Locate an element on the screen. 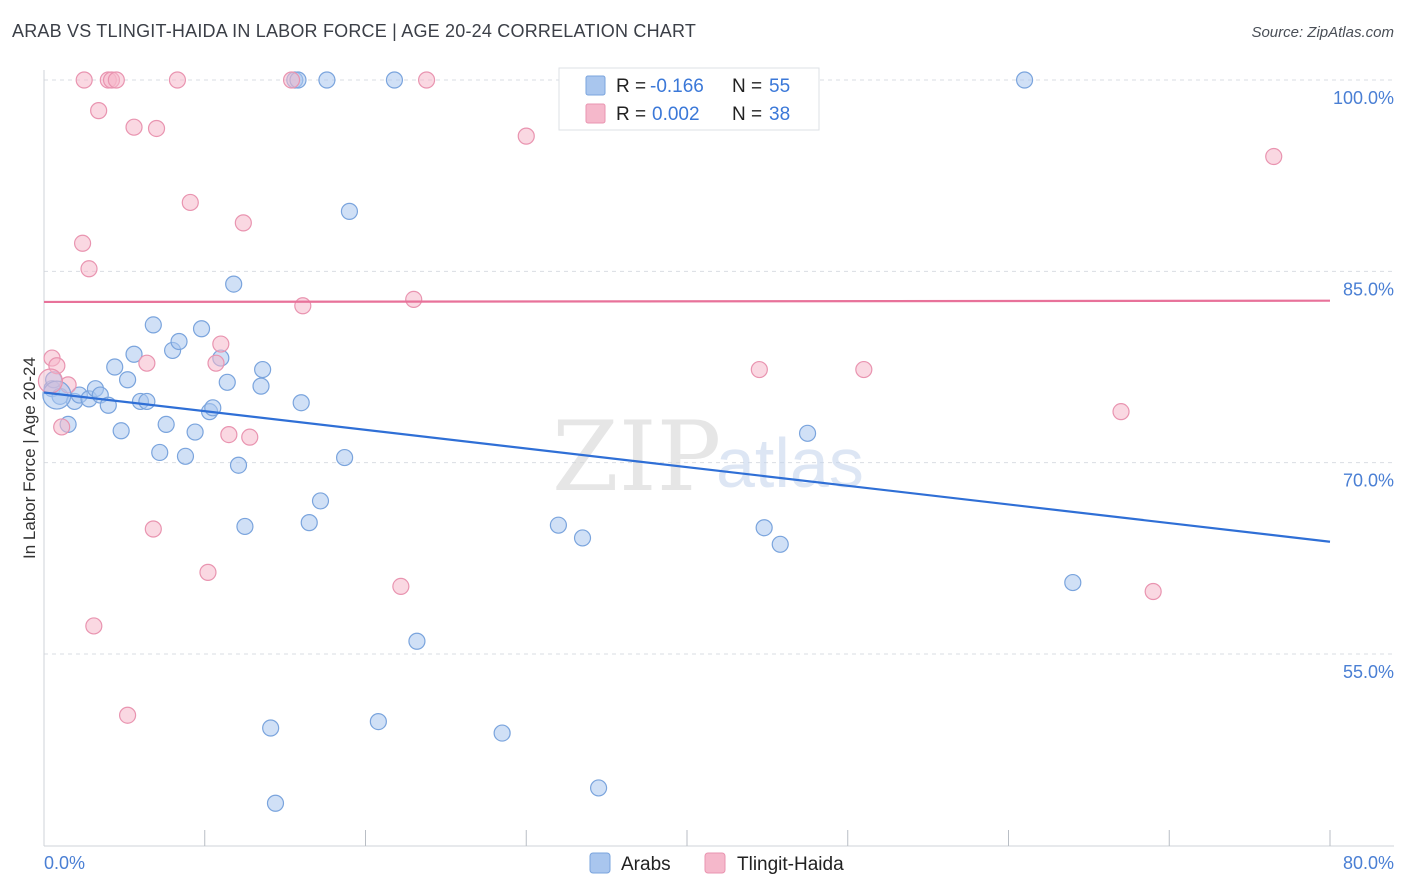 The image size is (1406, 892). legend-r-label-tlingit: R = is located at coordinates (631, 114).